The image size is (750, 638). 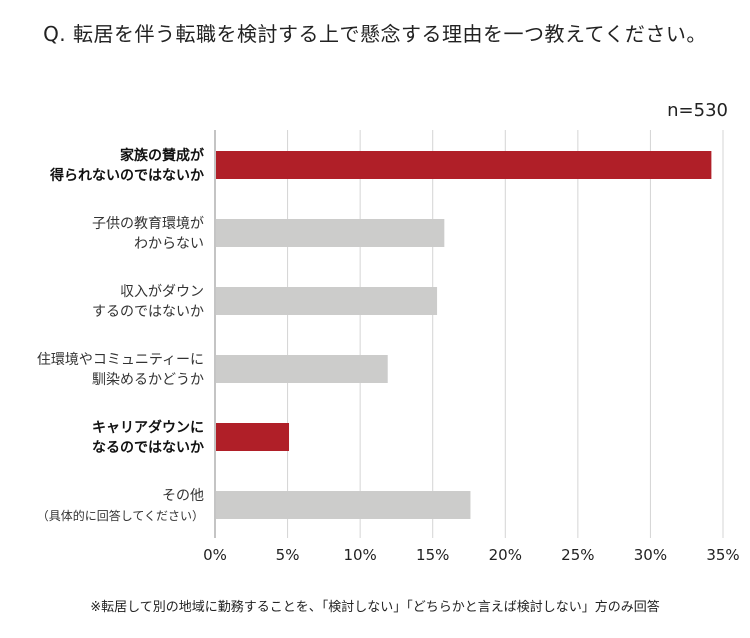 What do you see at coordinates (375, 34) in the screenshot?
I see `chart-title: Q. 転居を伴う転職を検討する上で懸念する理由を一つ教えてください。` at bounding box center [375, 34].